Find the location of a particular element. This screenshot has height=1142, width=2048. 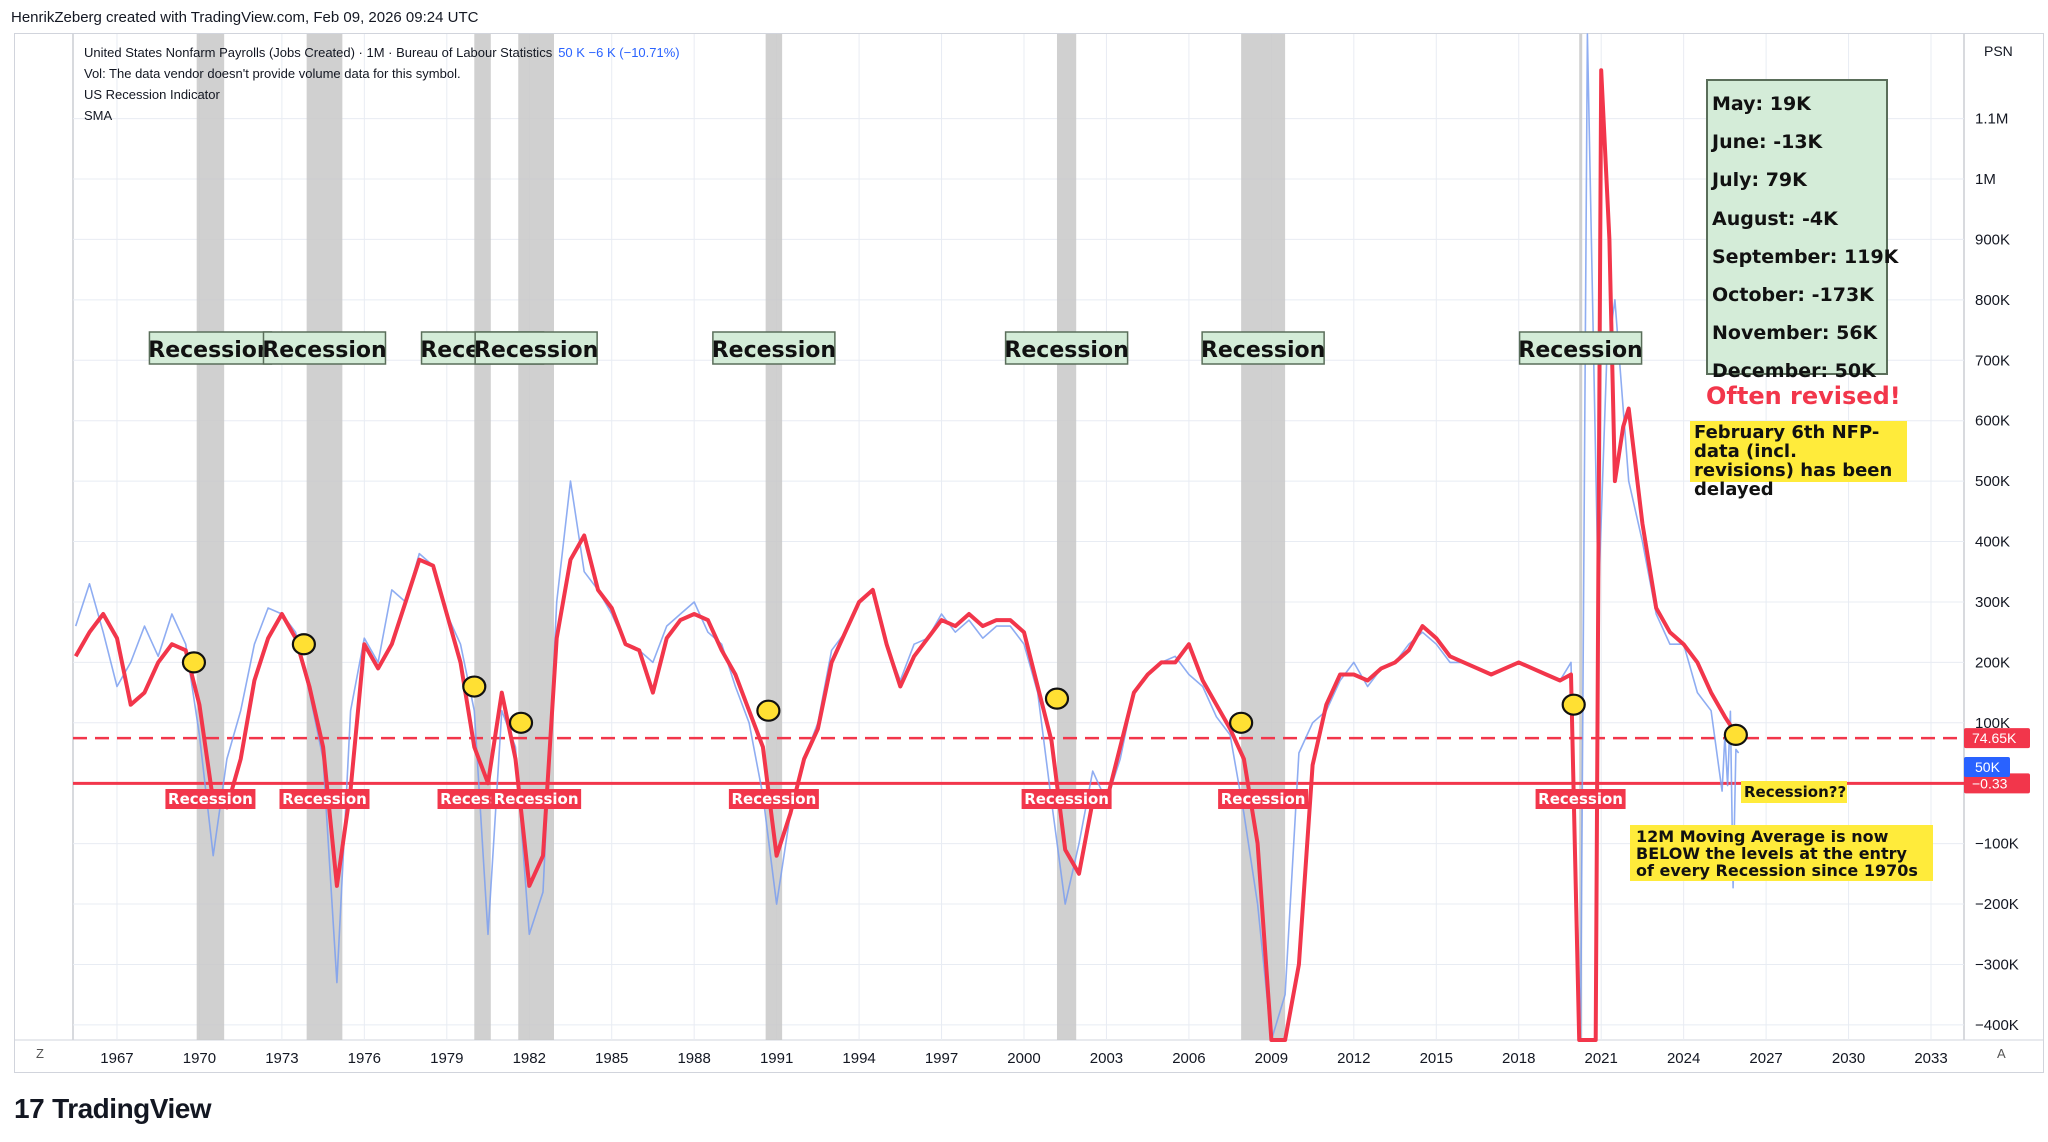

x-tick-label: 1991 is located at coordinates (776, 1058).